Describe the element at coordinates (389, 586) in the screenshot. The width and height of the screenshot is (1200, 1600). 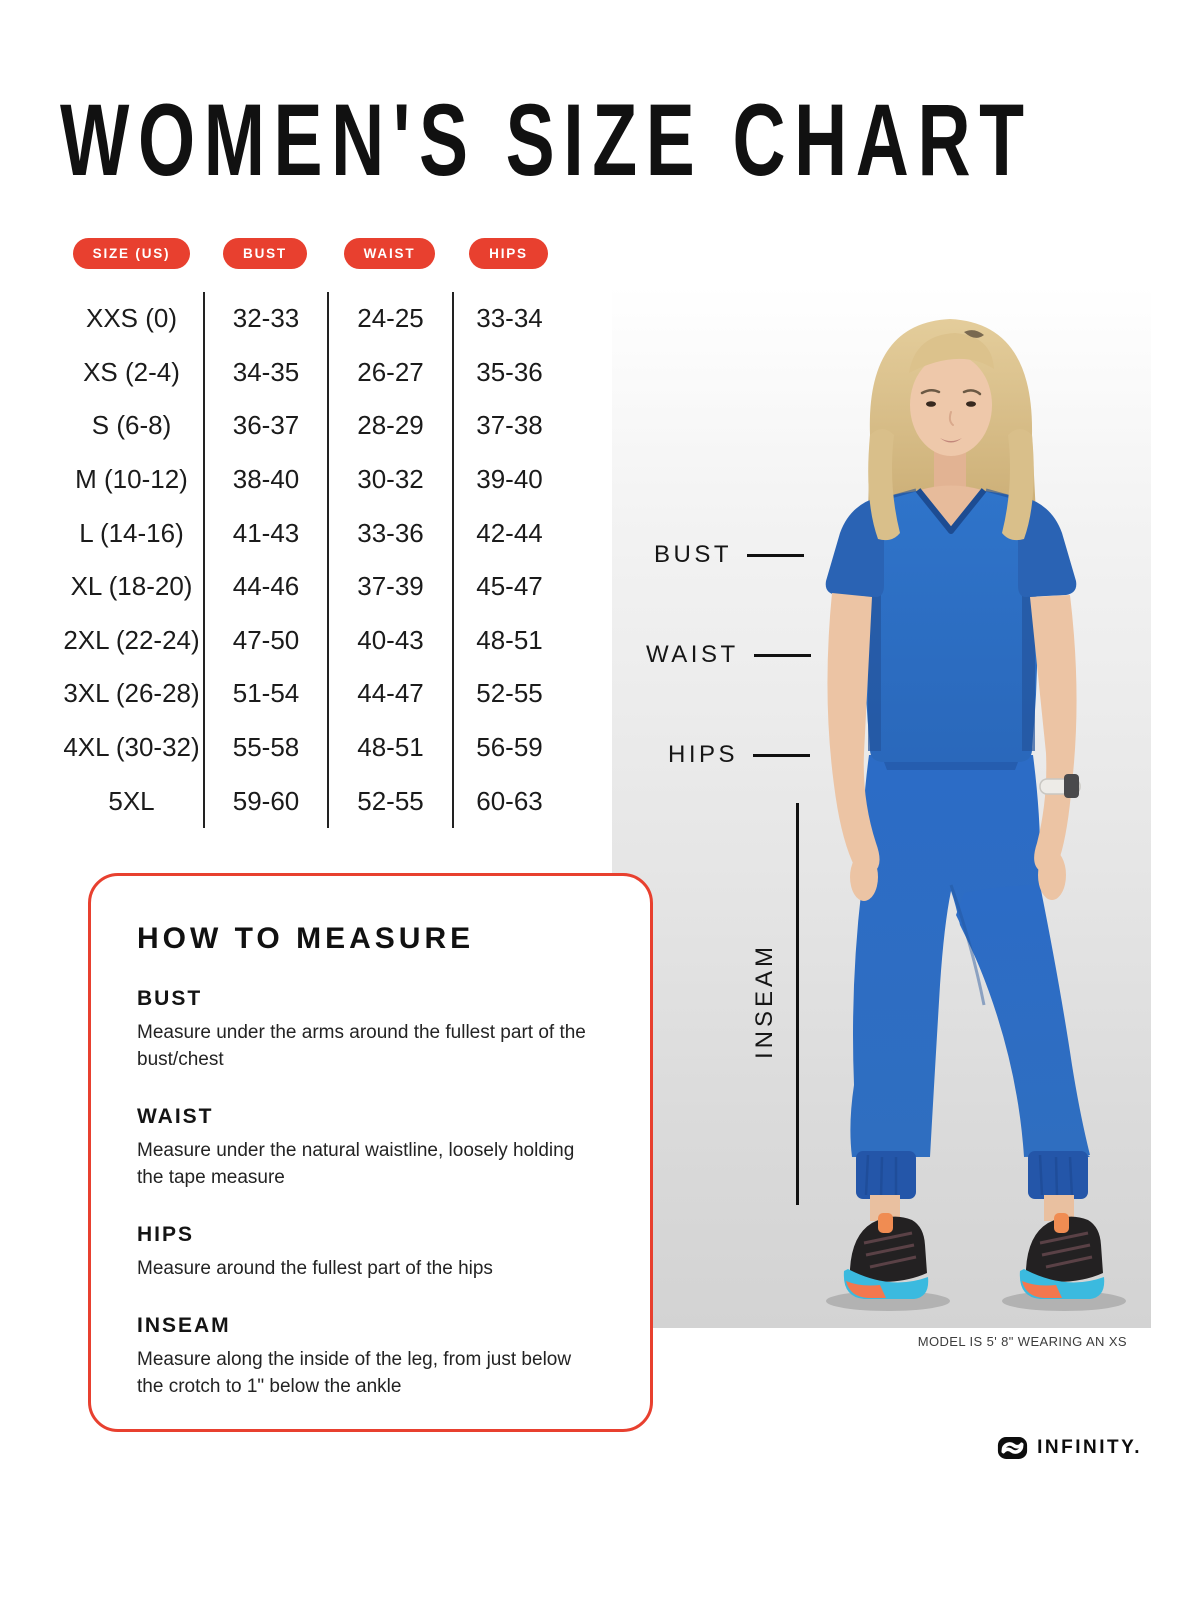
I see `table-cell: 37-39` at that location.